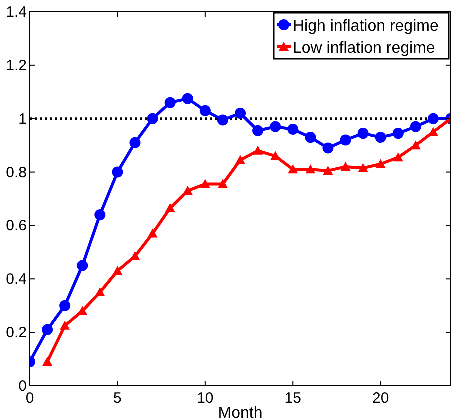 Image resolution: width=452 pixels, height=420 pixels. I want to click on y-tick-label: 0.8, so click(16, 173).